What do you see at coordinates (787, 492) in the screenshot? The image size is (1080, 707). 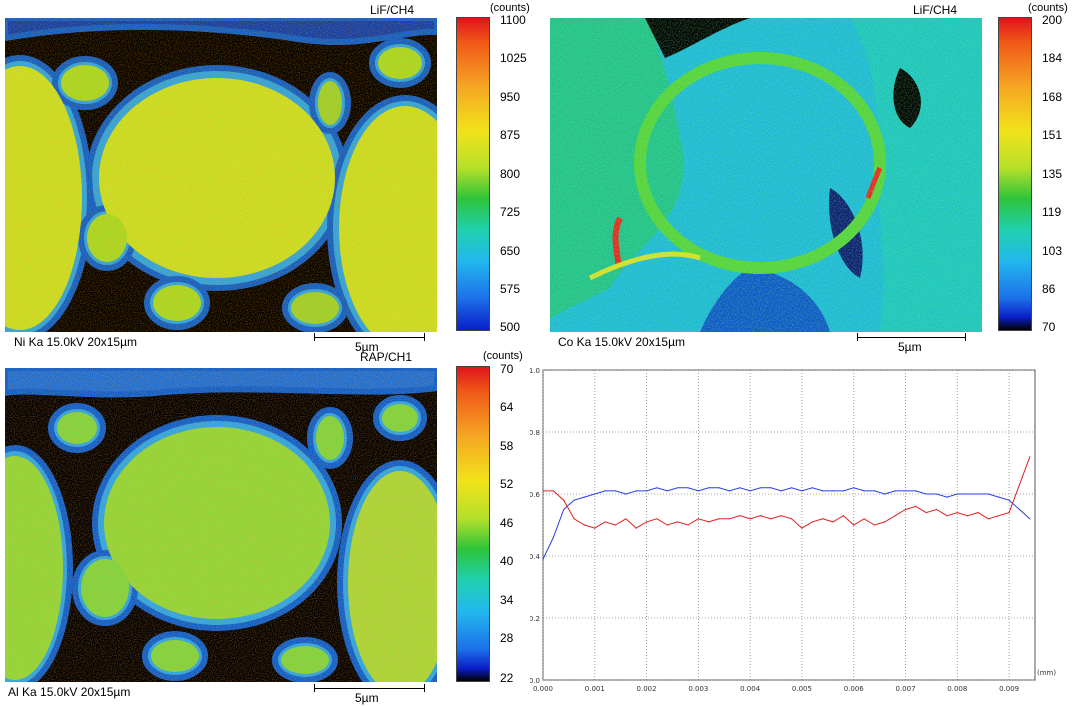 I see `series-line-red` at bounding box center [787, 492].